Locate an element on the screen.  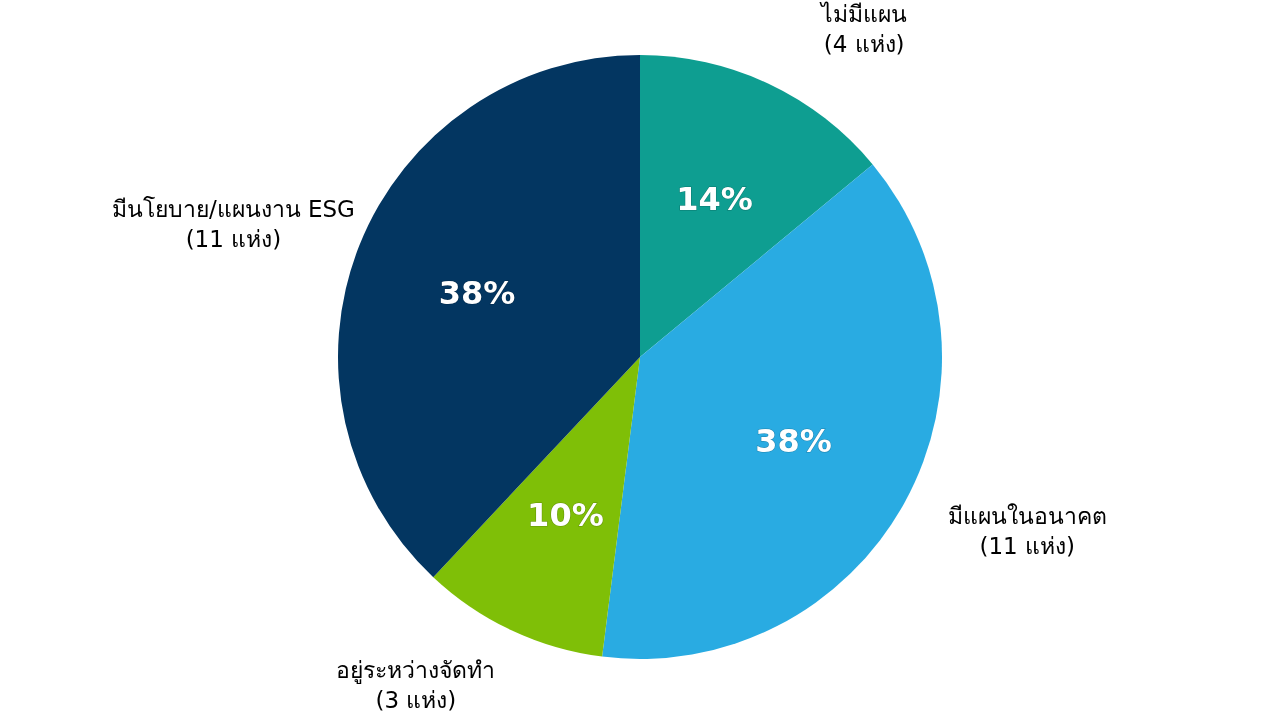
slice-label: ไม่มีแผน (4 แห่ง) is located at coordinates (863, 29).